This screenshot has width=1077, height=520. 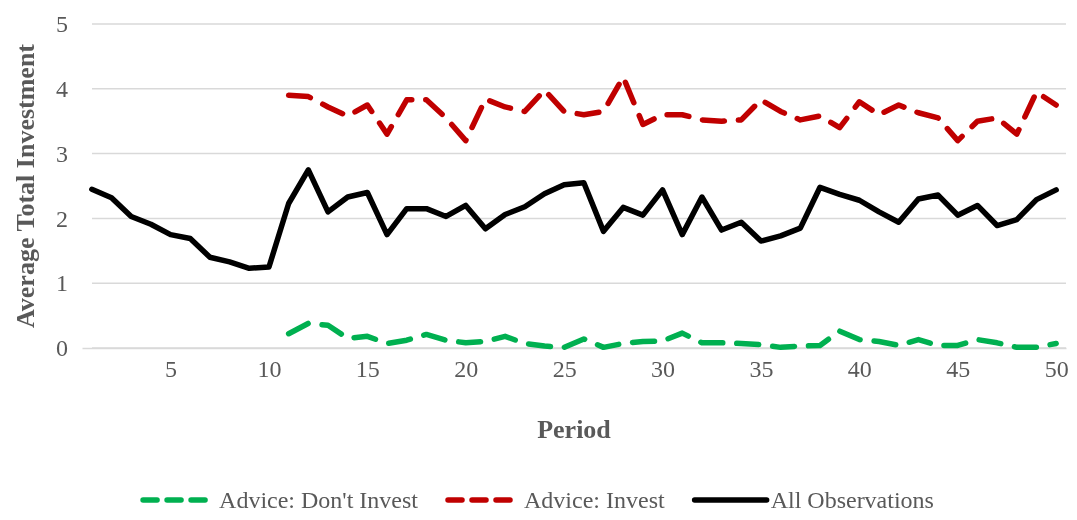 What do you see at coordinates (171, 369) in the screenshot?
I see `x-tick-label: 5` at bounding box center [171, 369].